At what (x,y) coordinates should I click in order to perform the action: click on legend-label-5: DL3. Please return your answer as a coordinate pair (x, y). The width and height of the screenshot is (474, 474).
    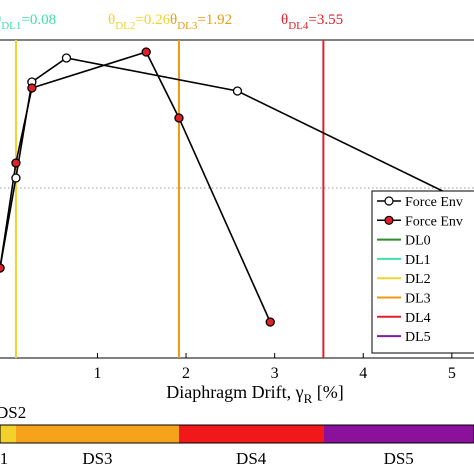
    Looking at the image, I should click on (418, 299).